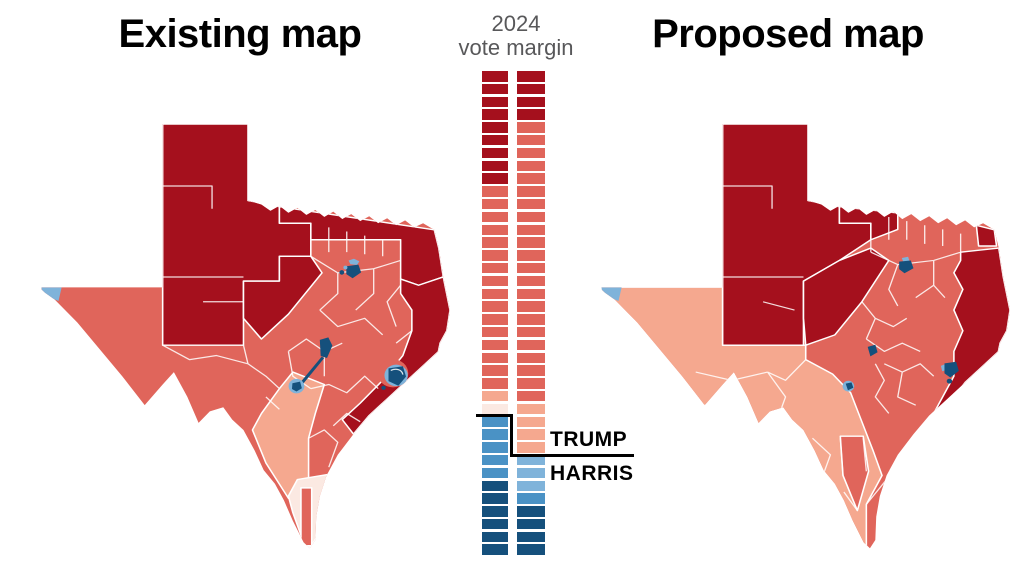 This screenshot has width=1024, height=576. Describe the element at coordinates (494, 415) in the screenshot. I see `trump-harris-divider-existing` at that location.